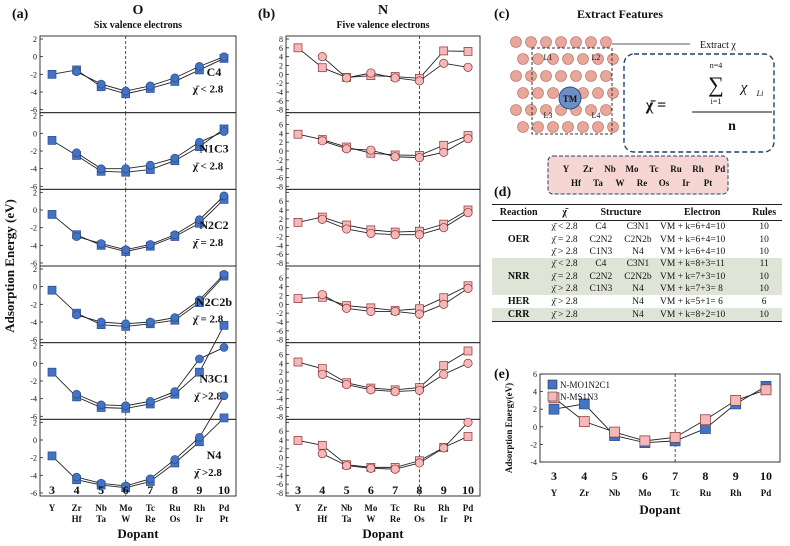  I want to click on ligand-label: L1, so click(548, 57).